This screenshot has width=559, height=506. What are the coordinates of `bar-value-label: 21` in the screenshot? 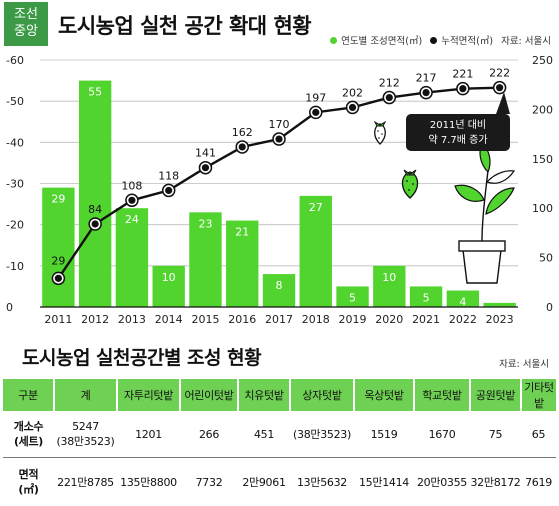 It's located at (242, 232).